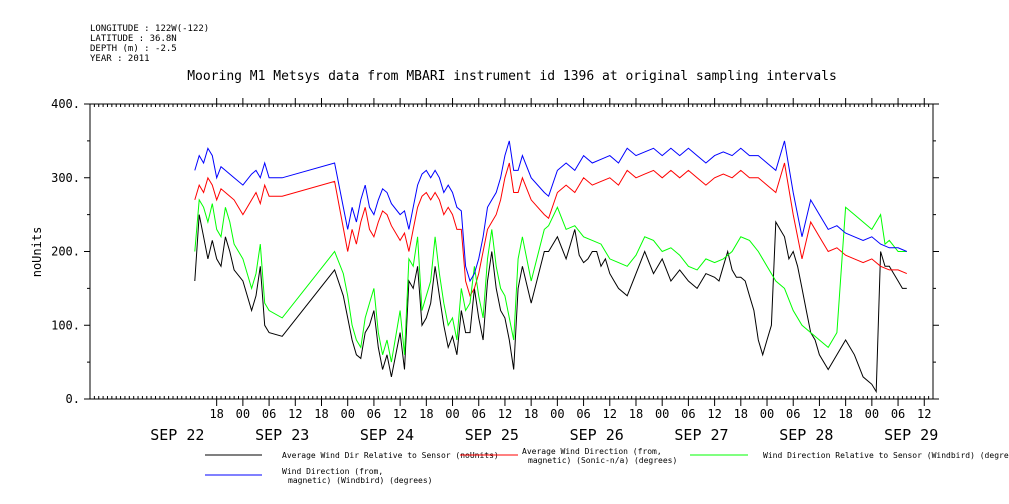 Image resolution: width=1009 pixels, height=504 pixels. I want to click on latitude-text: LATITUDE : 36.8N, so click(133, 39).